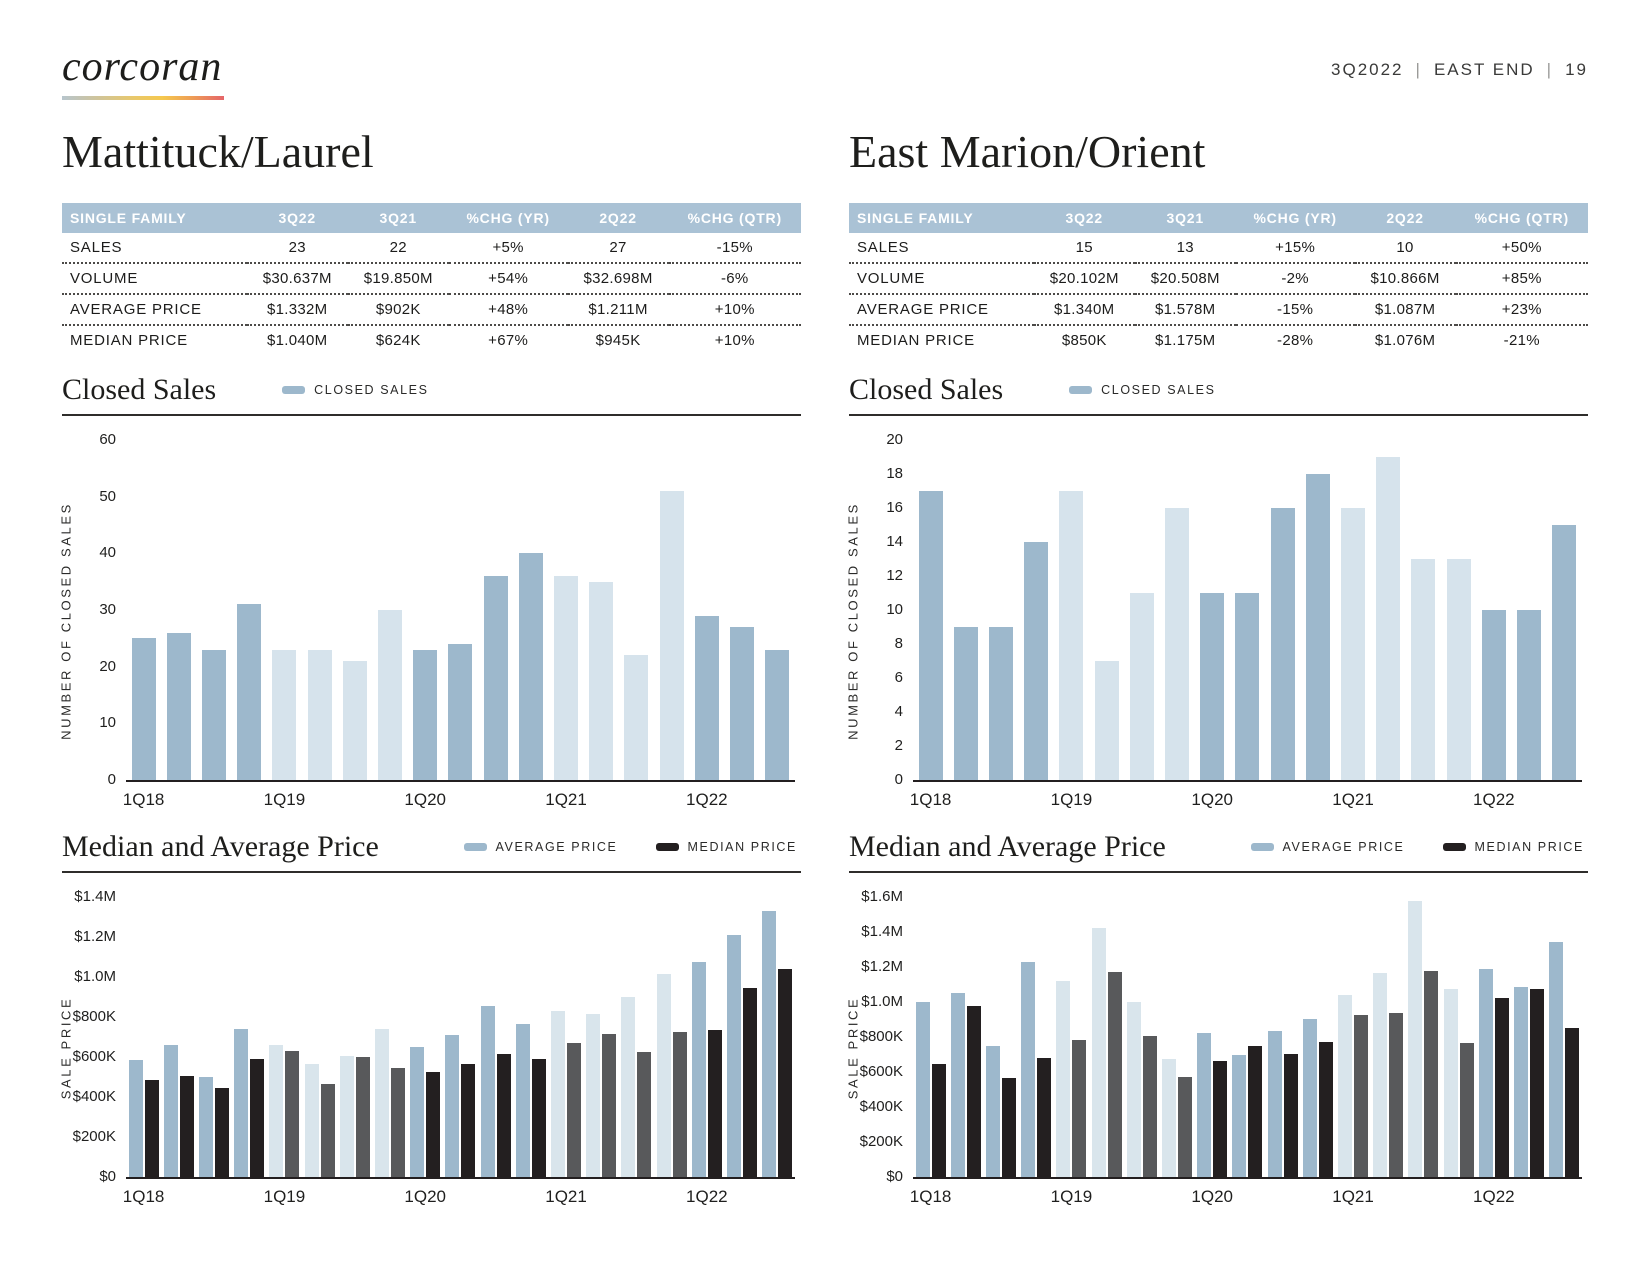  Describe the element at coordinates (143, 73) in the screenshot. I see `corcoran-logo: corcoran` at that location.